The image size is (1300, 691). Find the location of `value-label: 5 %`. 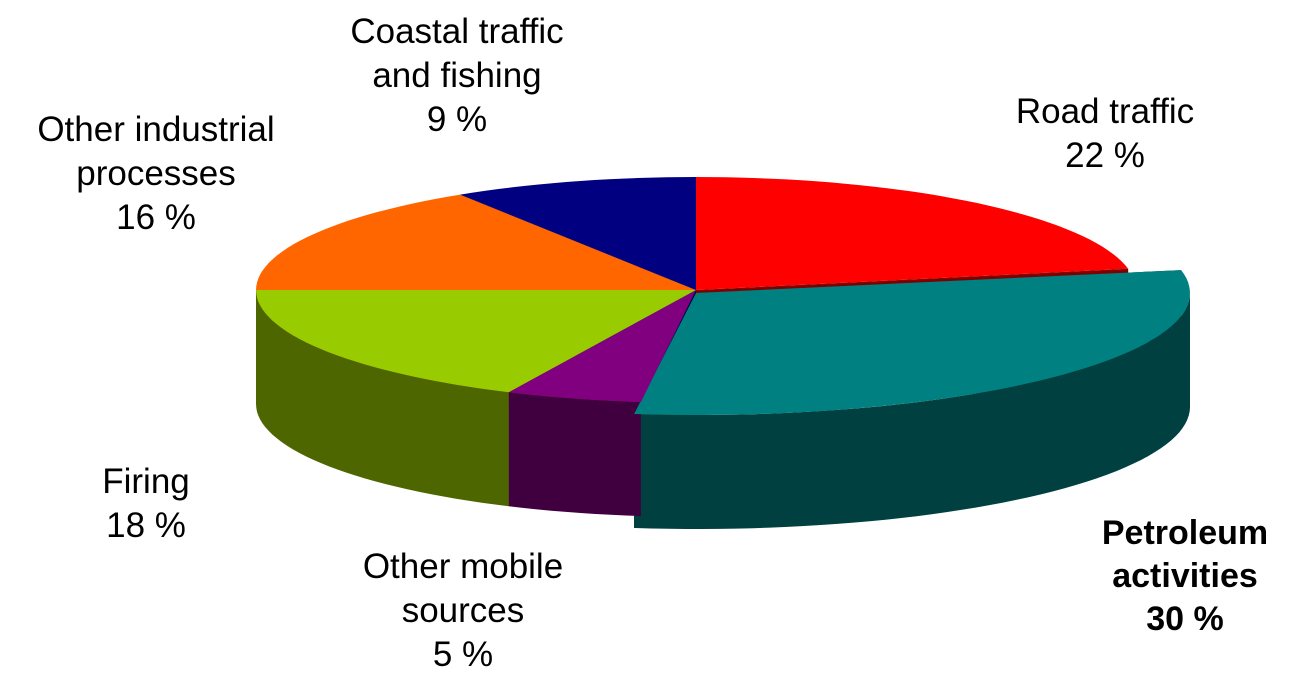

value-label: 5 % is located at coordinates (463, 654).